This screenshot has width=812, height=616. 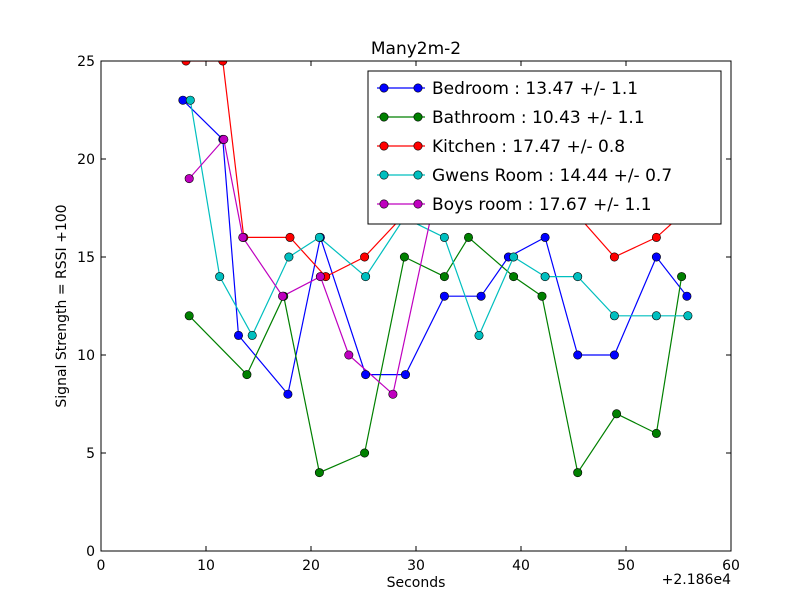 I want to click on legend-label-2: Kitchen : 17.47 +/- 0.8, so click(x=528, y=147).